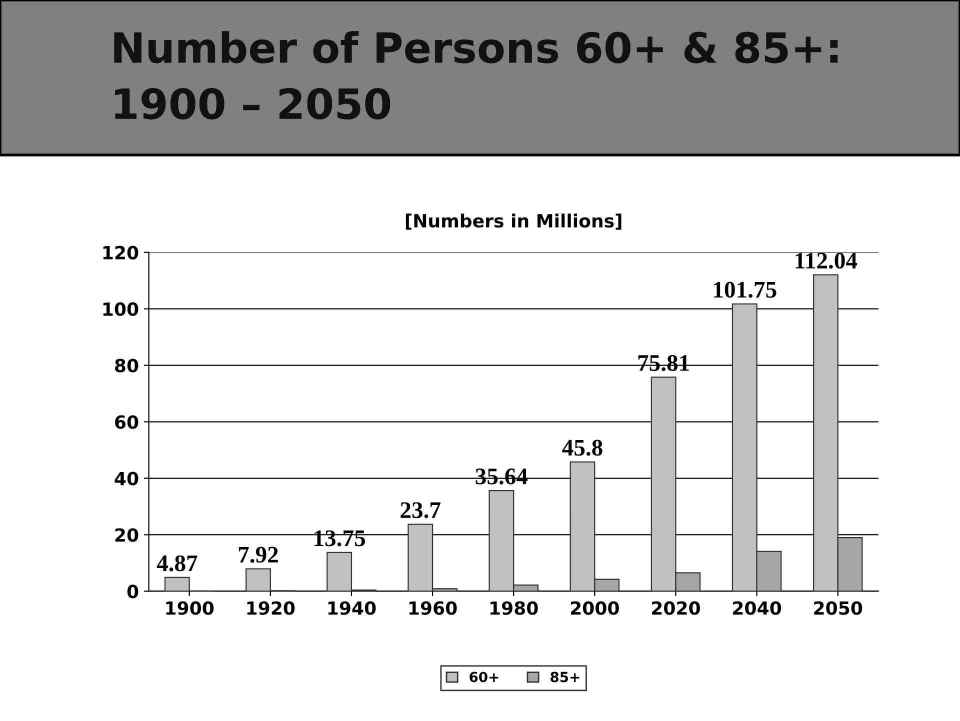 This screenshot has width=960, height=721. Describe the element at coordinates (420, 510) in the screenshot. I see `data-label: 23.7` at that location.